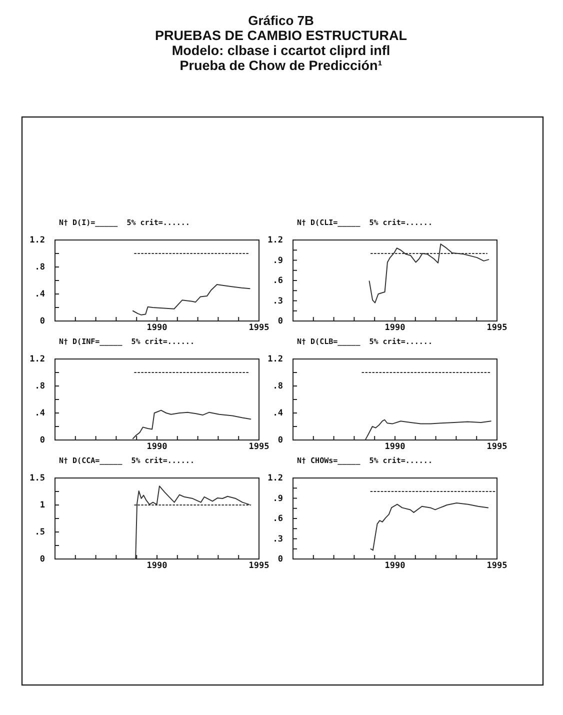  What do you see at coordinates (37, 479) in the screenshot?
I see `y-tick-label: 1.5` at bounding box center [37, 479].